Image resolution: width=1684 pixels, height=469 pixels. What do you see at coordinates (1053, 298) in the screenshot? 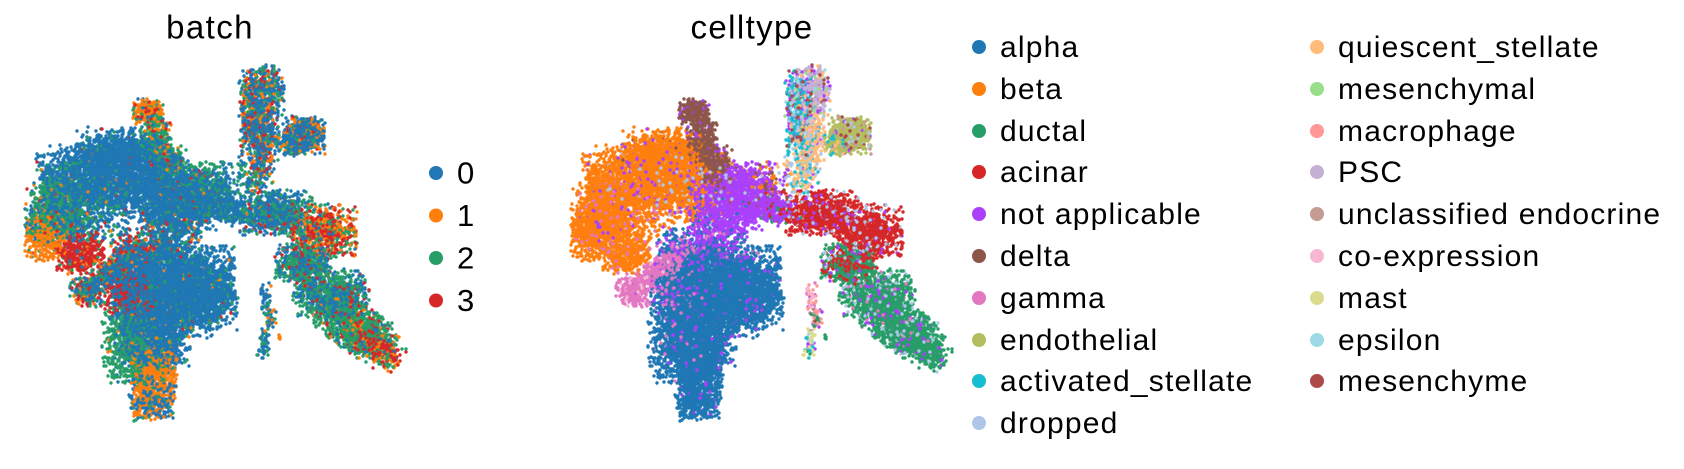
I see `svg-text: gamma` at bounding box center [1053, 298].